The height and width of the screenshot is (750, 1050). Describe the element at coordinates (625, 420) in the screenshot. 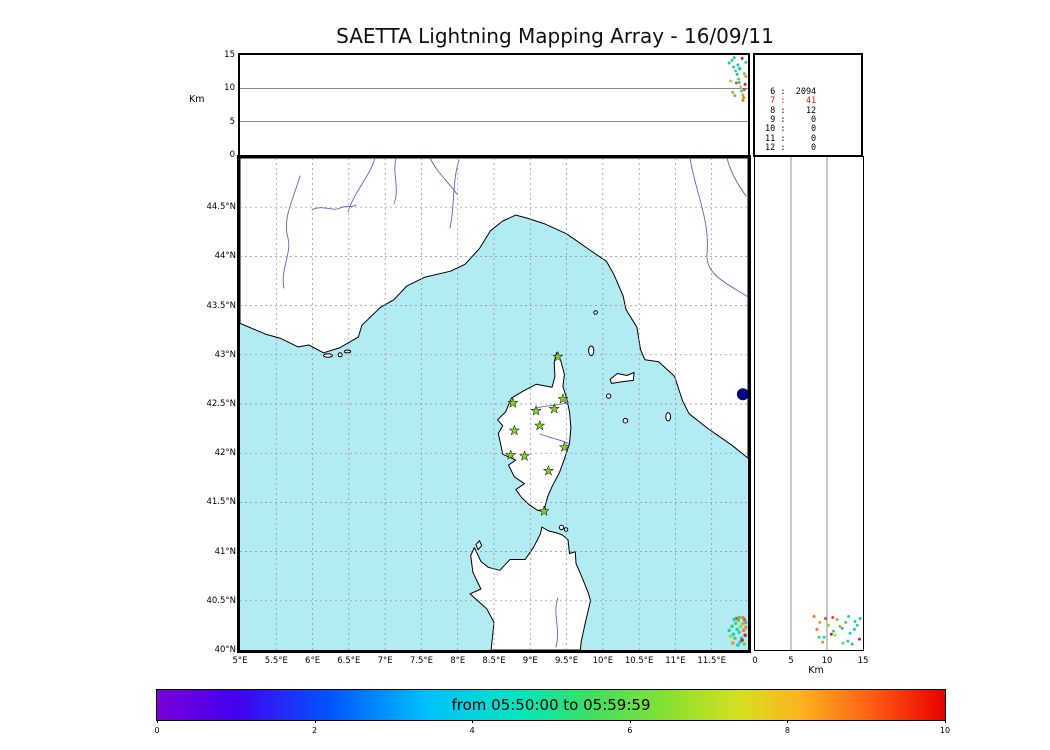

I see `island-montecristo` at that location.